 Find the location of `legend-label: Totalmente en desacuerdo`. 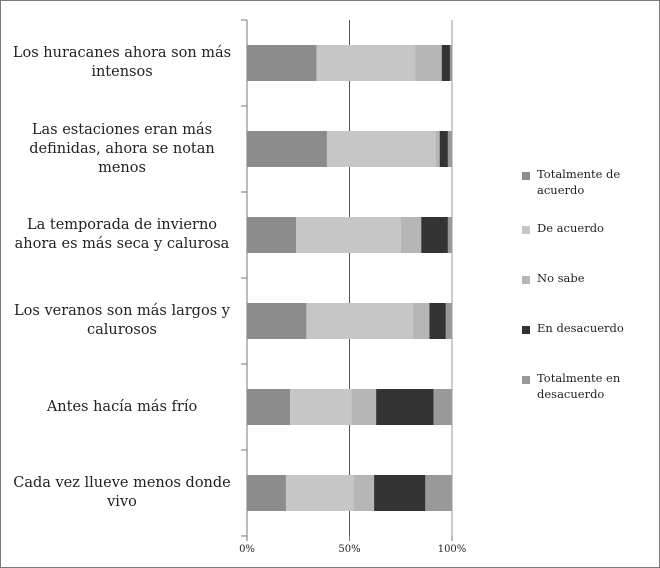

legend-label: Totalmente en desacuerdo is located at coordinates (579, 386).